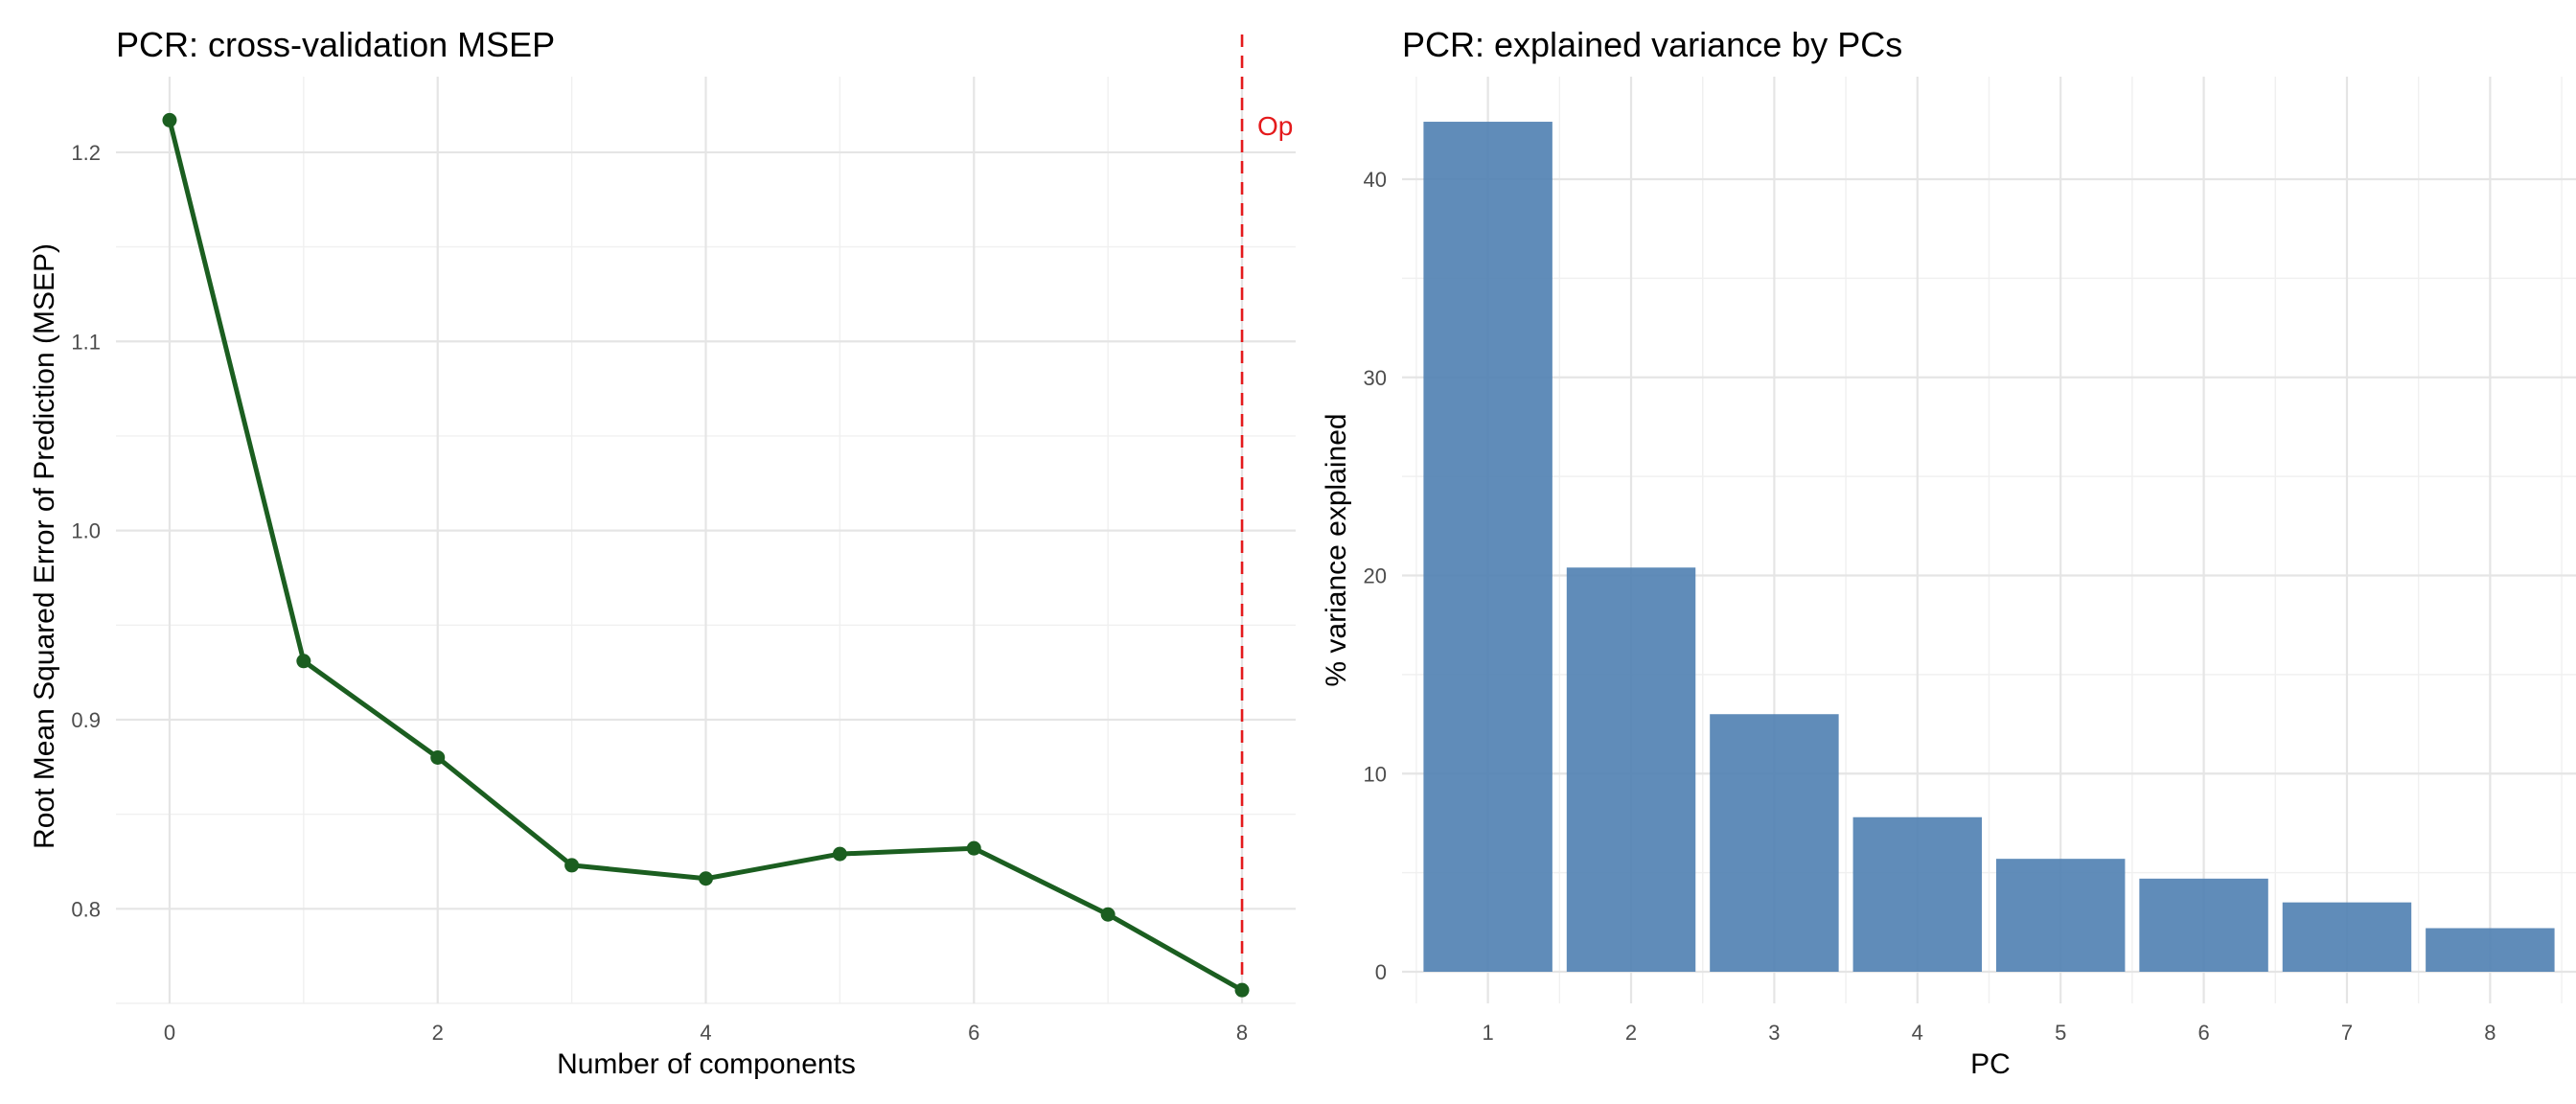 This screenshot has height=1104, width=2576. What do you see at coordinates (1375, 180) in the screenshot?
I see `y-tick-label: 40` at bounding box center [1375, 180].